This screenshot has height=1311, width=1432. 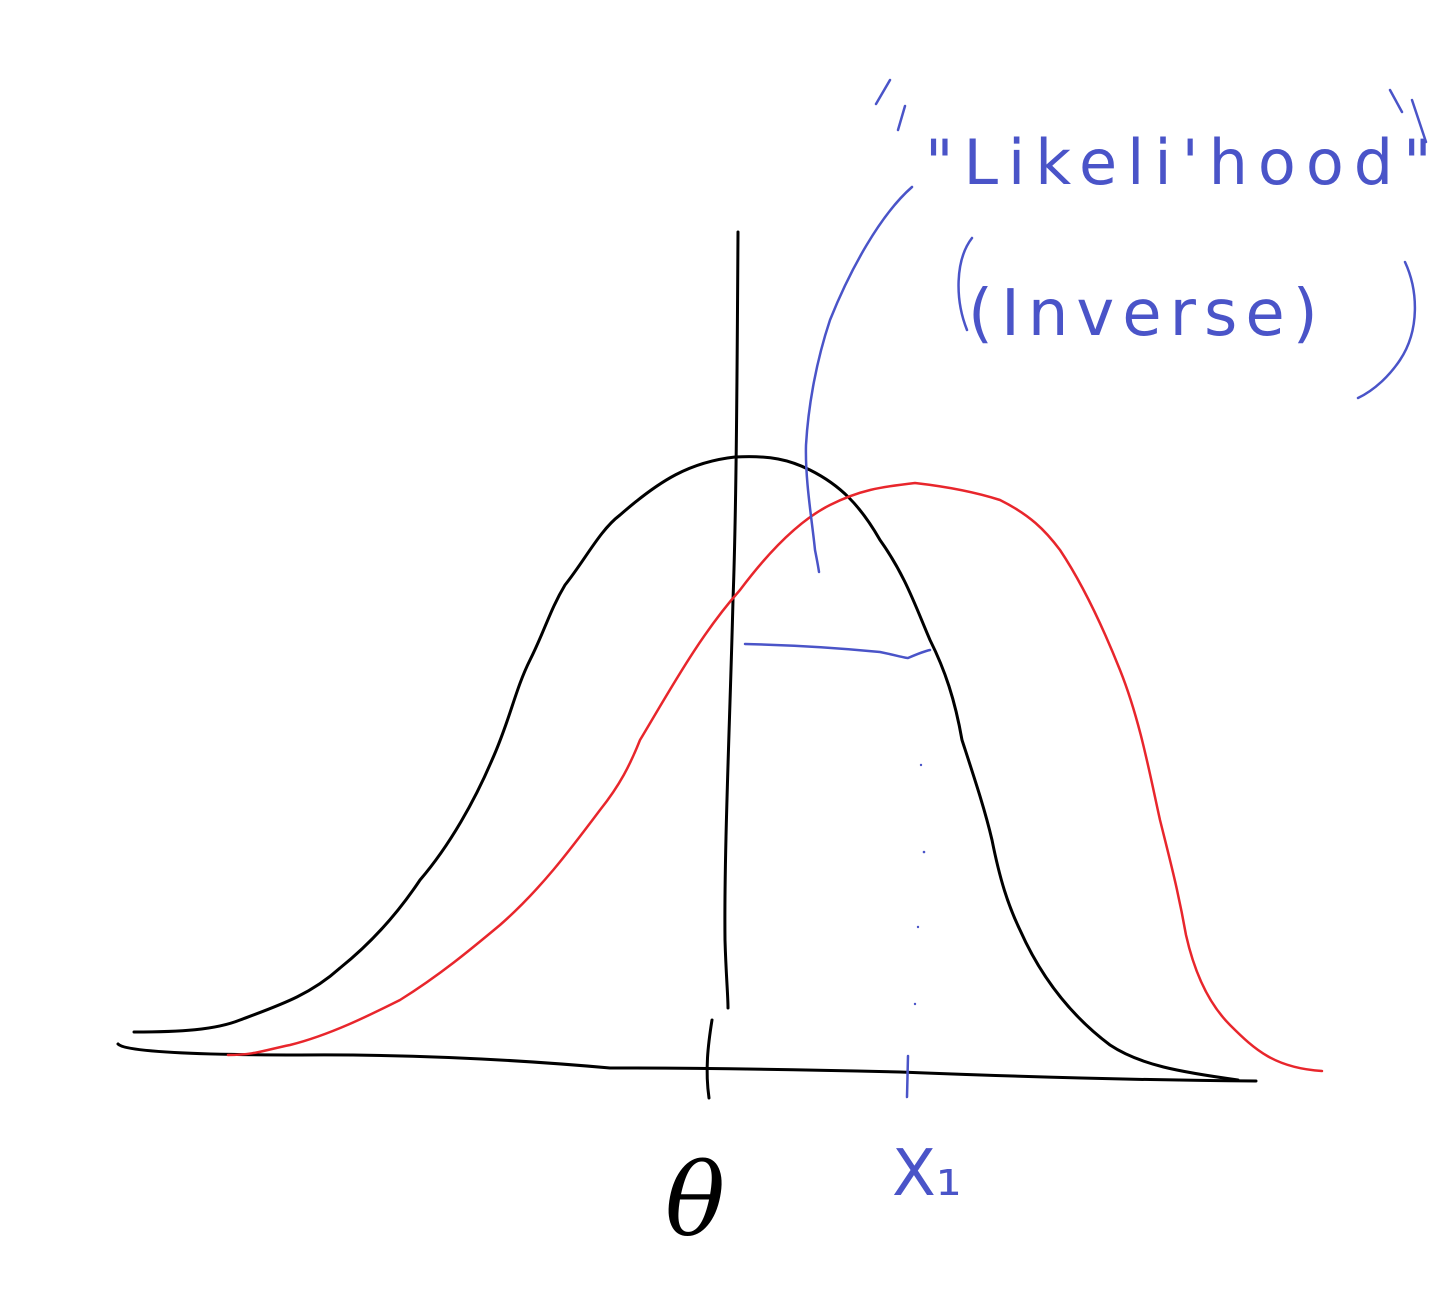 What do you see at coordinates (709, 1059) in the screenshot?
I see `theta-tick` at bounding box center [709, 1059].